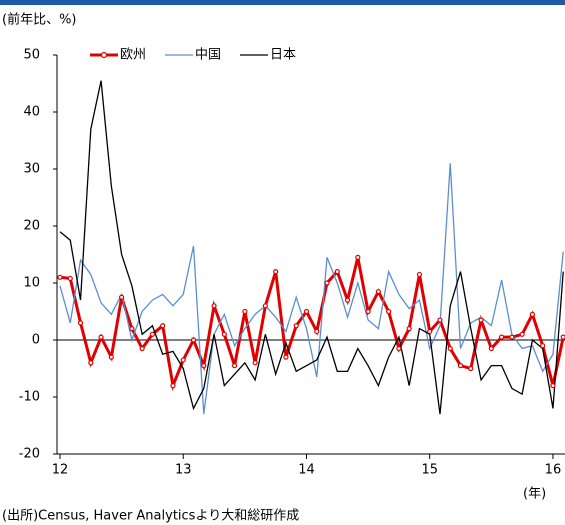 This screenshot has width=565, height=525. What do you see at coordinates (104, 55) in the screenshot?
I see `legend-marker` at bounding box center [104, 55].